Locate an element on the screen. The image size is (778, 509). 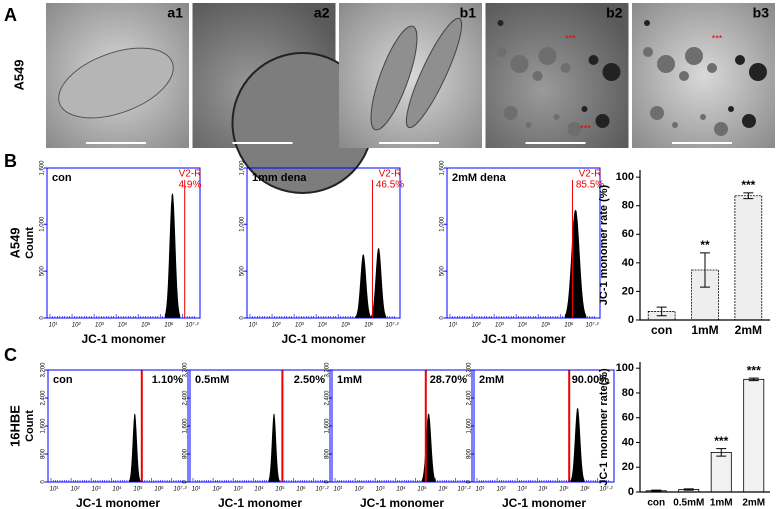
micrograph: b3 *** is located at coordinates (703, 75).